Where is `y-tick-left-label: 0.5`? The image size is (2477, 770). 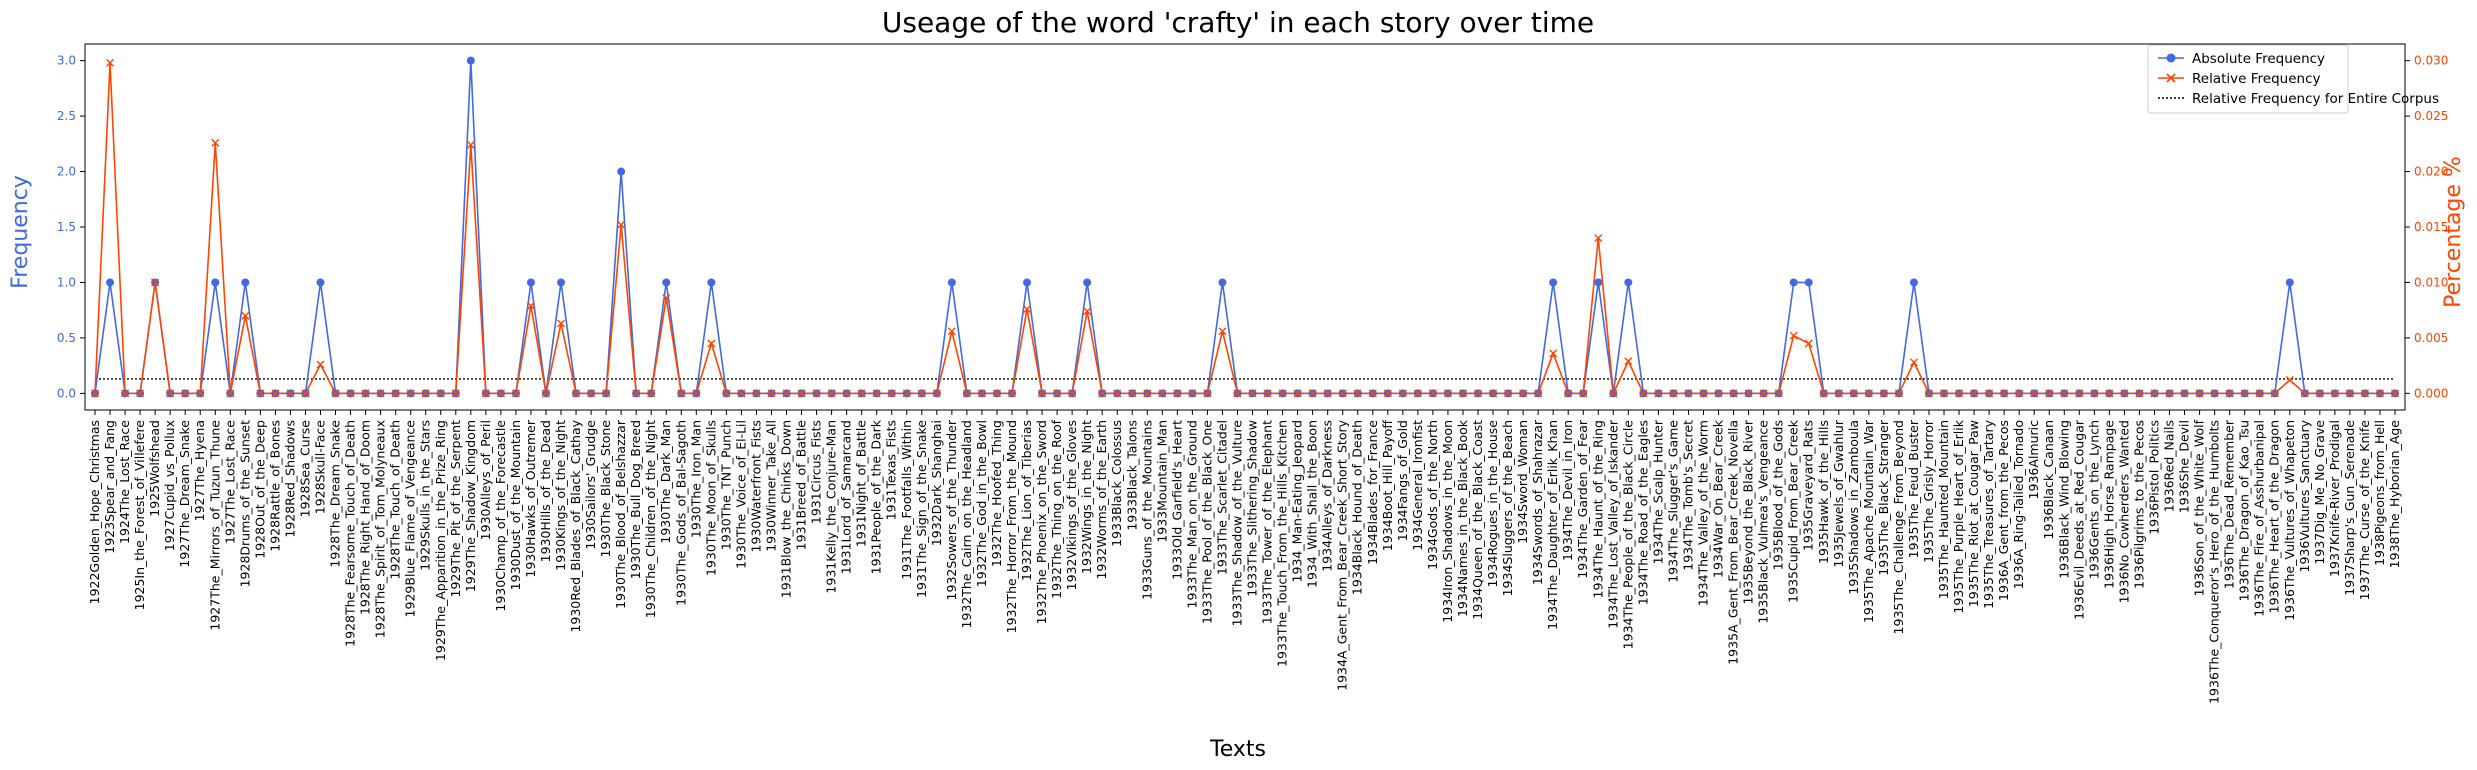 y-tick-left-label: 0.5 is located at coordinates (66, 338).